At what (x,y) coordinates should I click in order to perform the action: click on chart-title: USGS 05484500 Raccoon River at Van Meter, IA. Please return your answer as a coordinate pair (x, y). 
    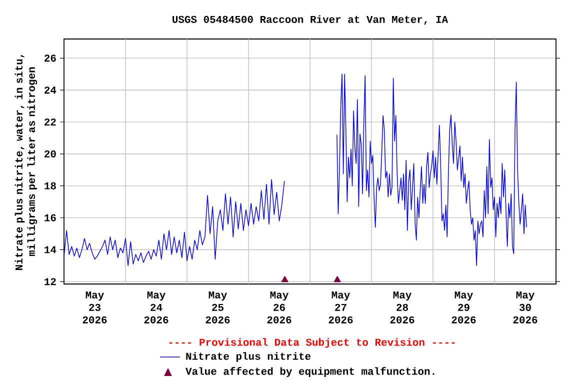
    Looking at the image, I should click on (310, 20).